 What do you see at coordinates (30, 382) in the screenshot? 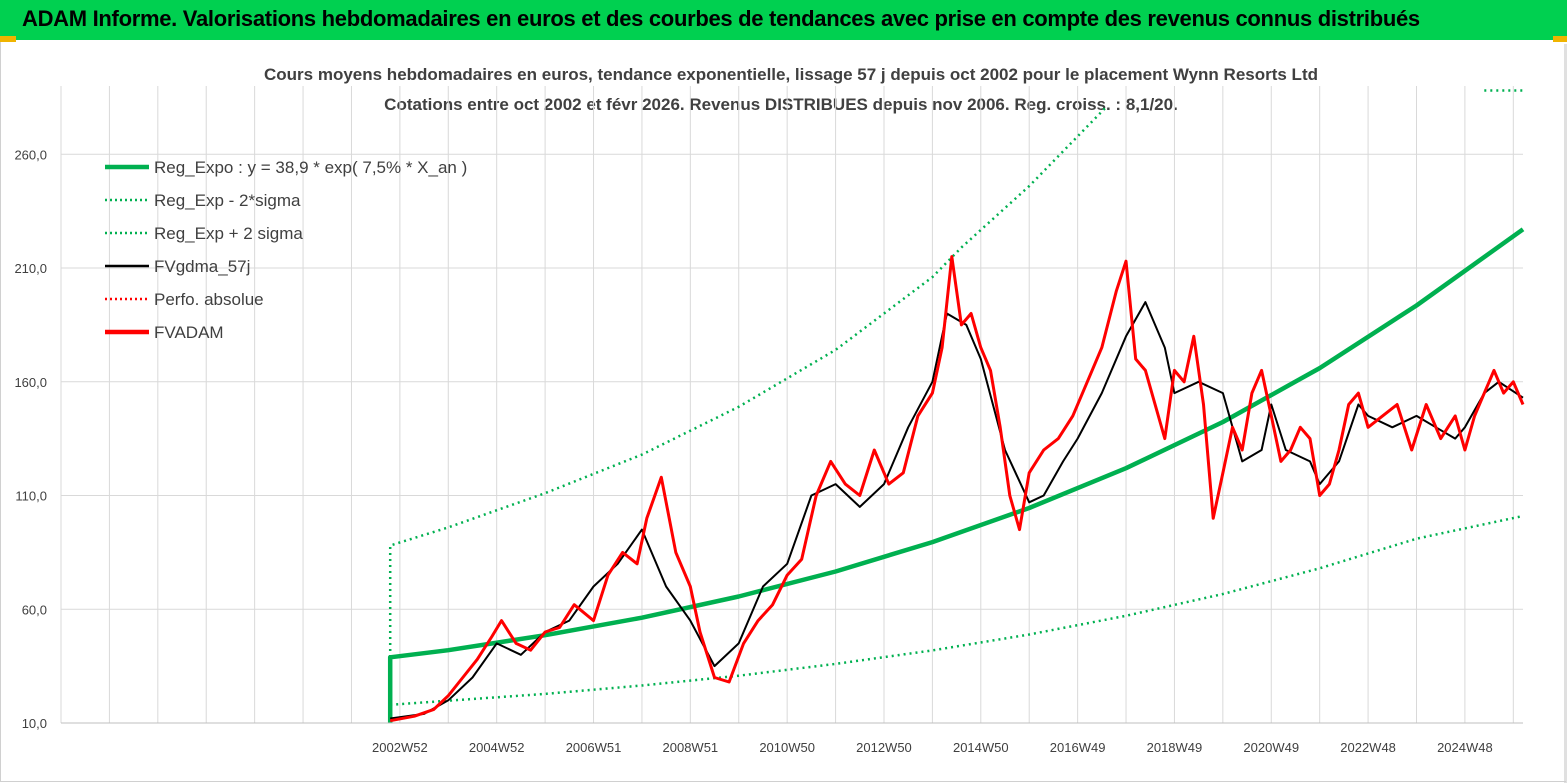
I see `y-tick-label: 160,0` at bounding box center [30, 382].